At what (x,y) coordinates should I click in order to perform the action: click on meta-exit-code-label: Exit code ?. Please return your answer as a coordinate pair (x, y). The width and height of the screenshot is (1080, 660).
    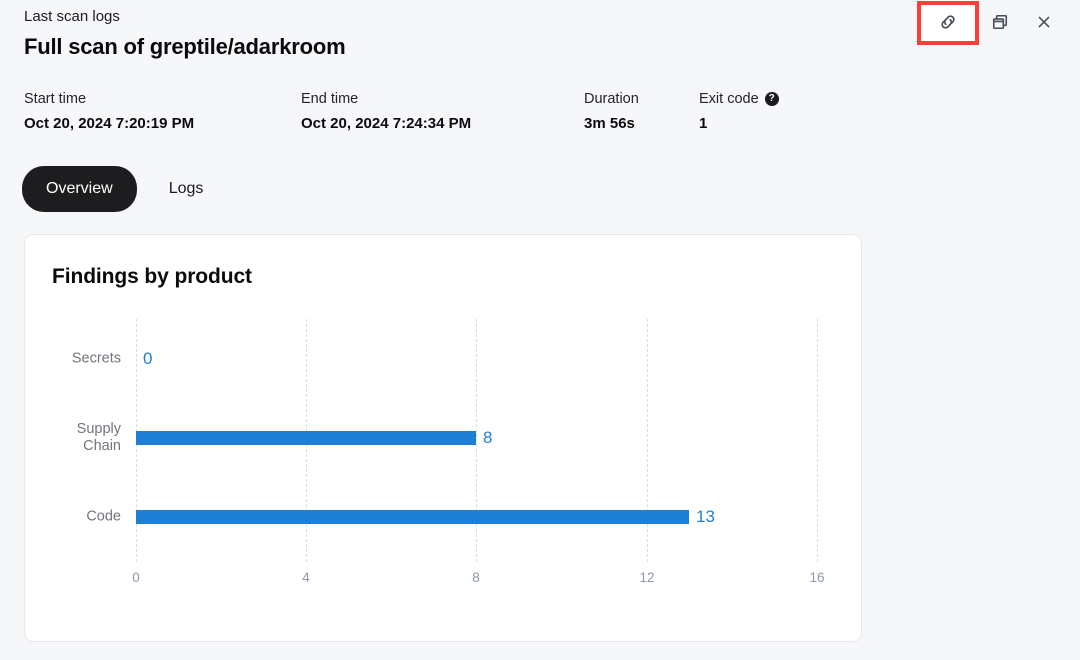
    Looking at the image, I should click on (739, 99).